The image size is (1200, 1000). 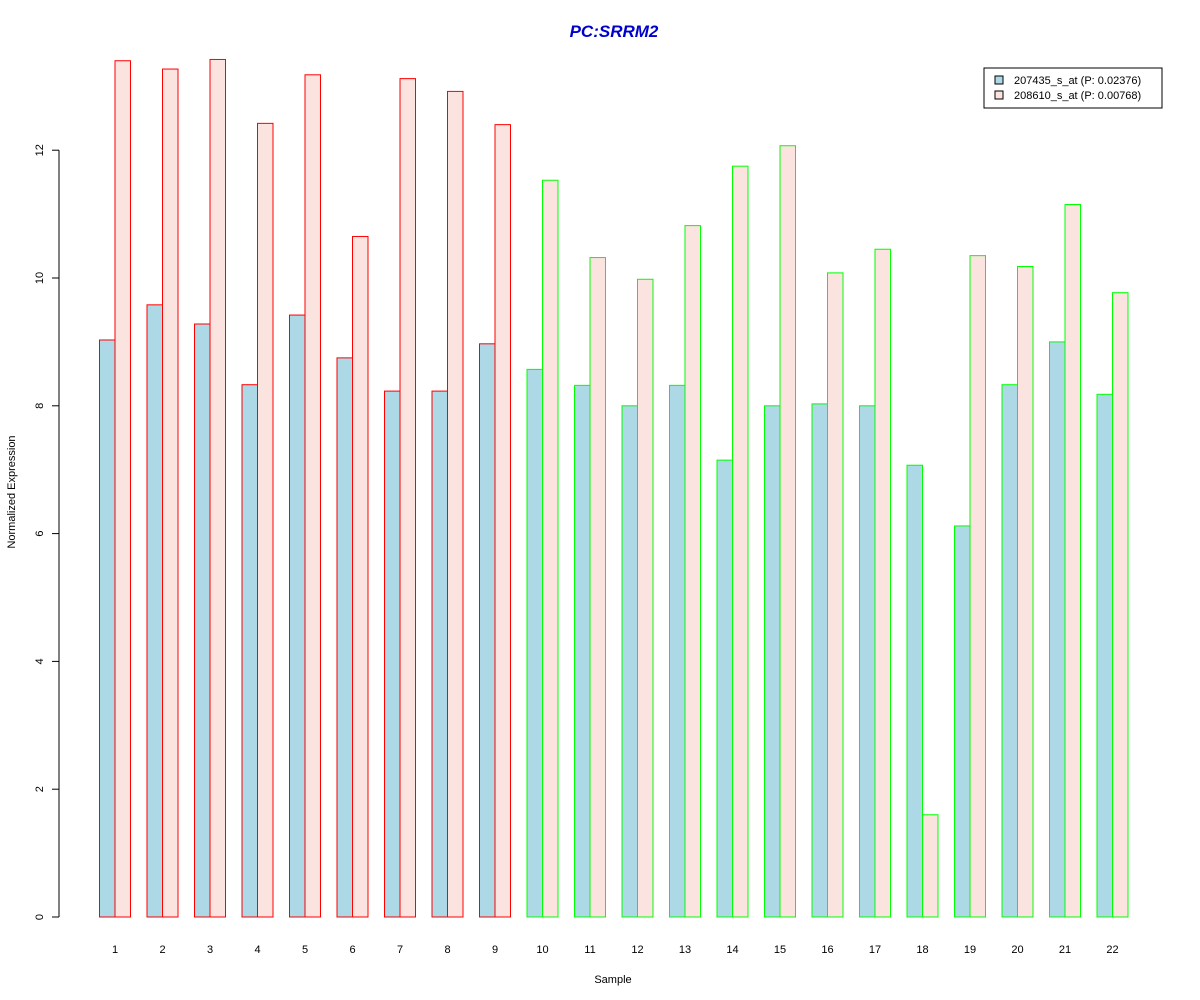 What do you see at coordinates (400, 950) in the screenshot?
I see `x-tick-label: 7` at bounding box center [400, 950].